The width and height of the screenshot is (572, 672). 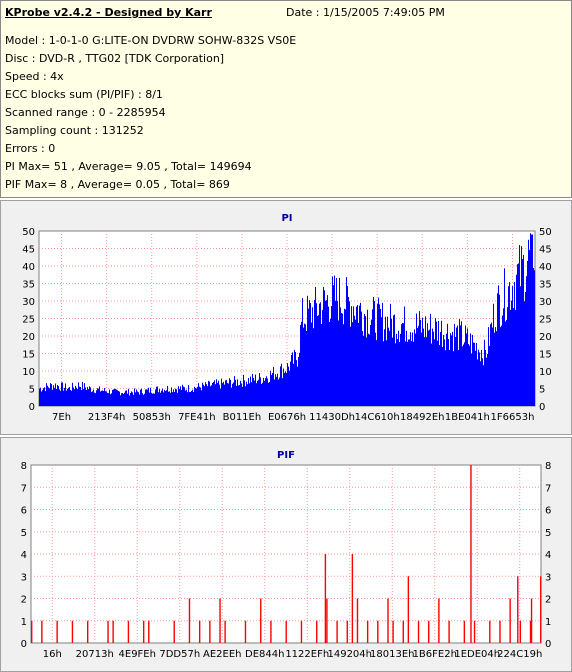 What do you see at coordinates (392, 654) in the screenshot?
I see `x-tick-label: 18013Eh` at bounding box center [392, 654].